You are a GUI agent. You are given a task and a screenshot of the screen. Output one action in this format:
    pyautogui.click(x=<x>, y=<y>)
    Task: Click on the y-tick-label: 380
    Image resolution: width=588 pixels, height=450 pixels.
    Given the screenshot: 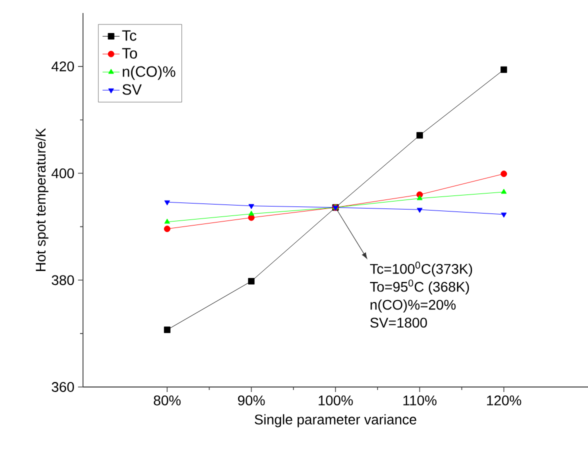 What is the action you would take?
    pyautogui.click(x=63, y=280)
    